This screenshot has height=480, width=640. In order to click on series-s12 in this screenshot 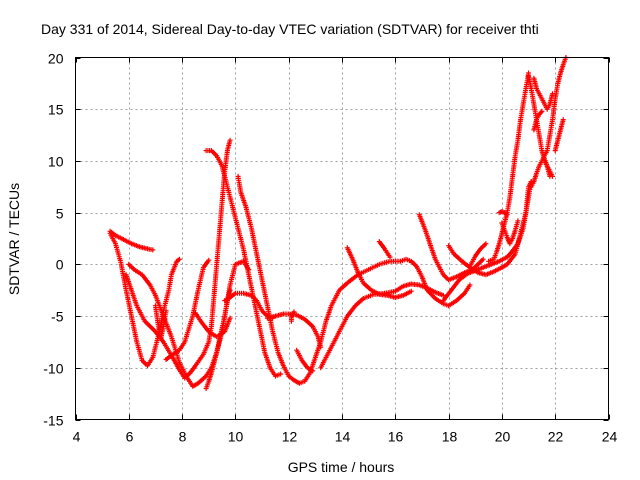, I will do `click(294, 330)`.